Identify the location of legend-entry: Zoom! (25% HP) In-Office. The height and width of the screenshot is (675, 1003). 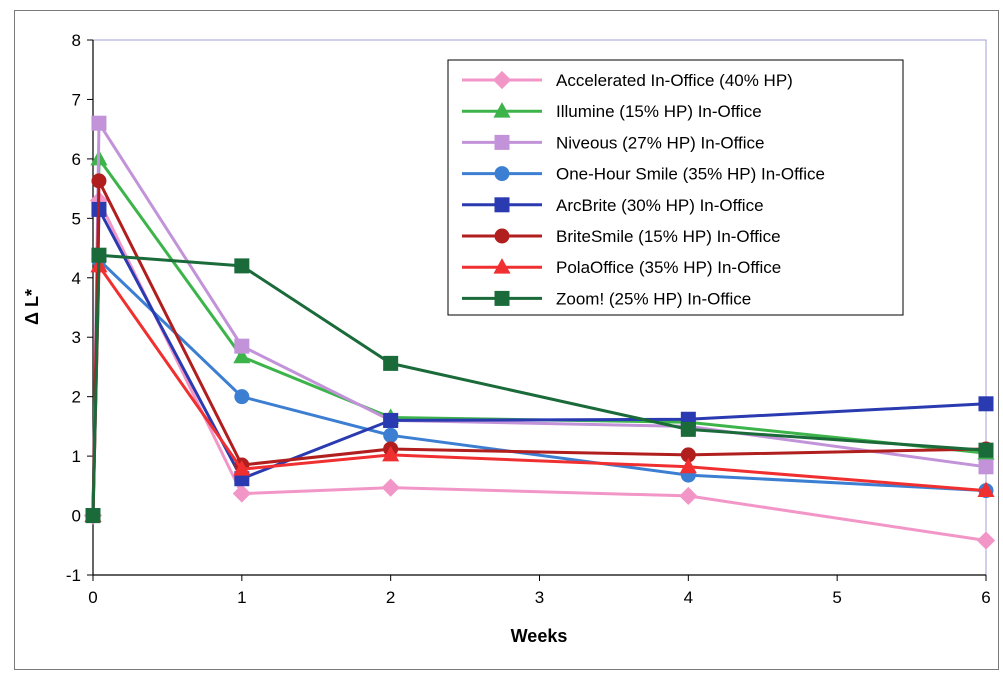
(606, 298).